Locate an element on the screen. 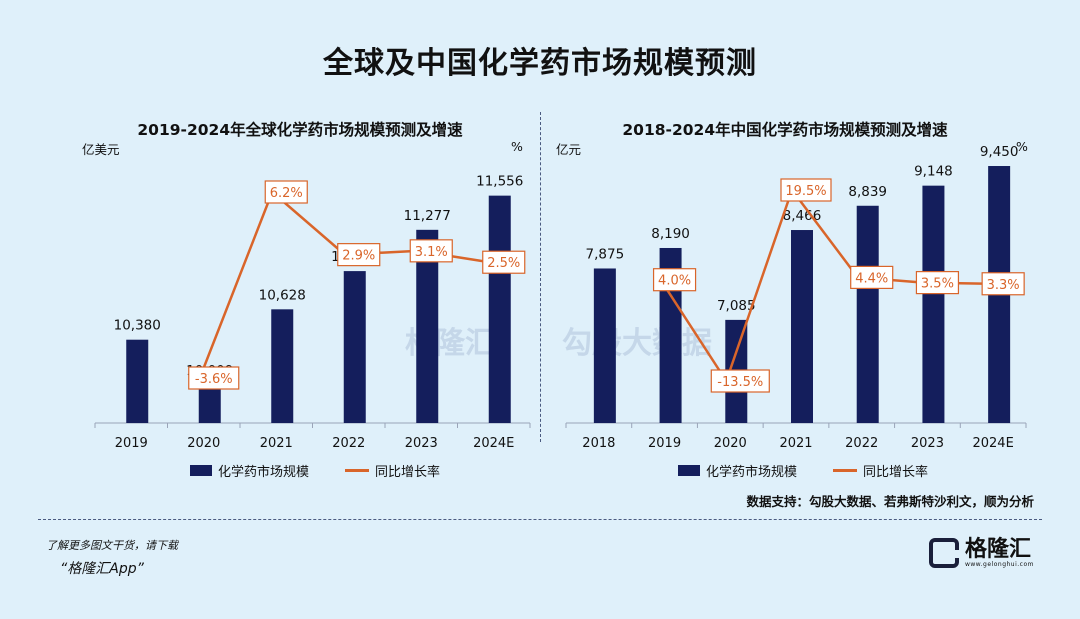 Image resolution: width=1080 pixels, height=619 pixels. bar-value-label: 8,466 is located at coordinates (802, 216).